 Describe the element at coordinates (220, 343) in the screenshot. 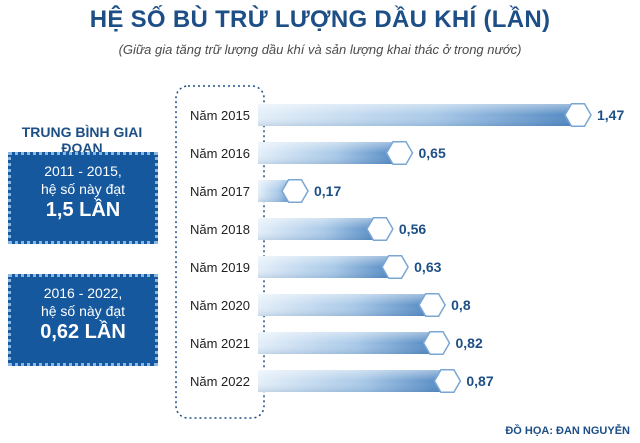

I see `category-label: Năm 2021` at that location.